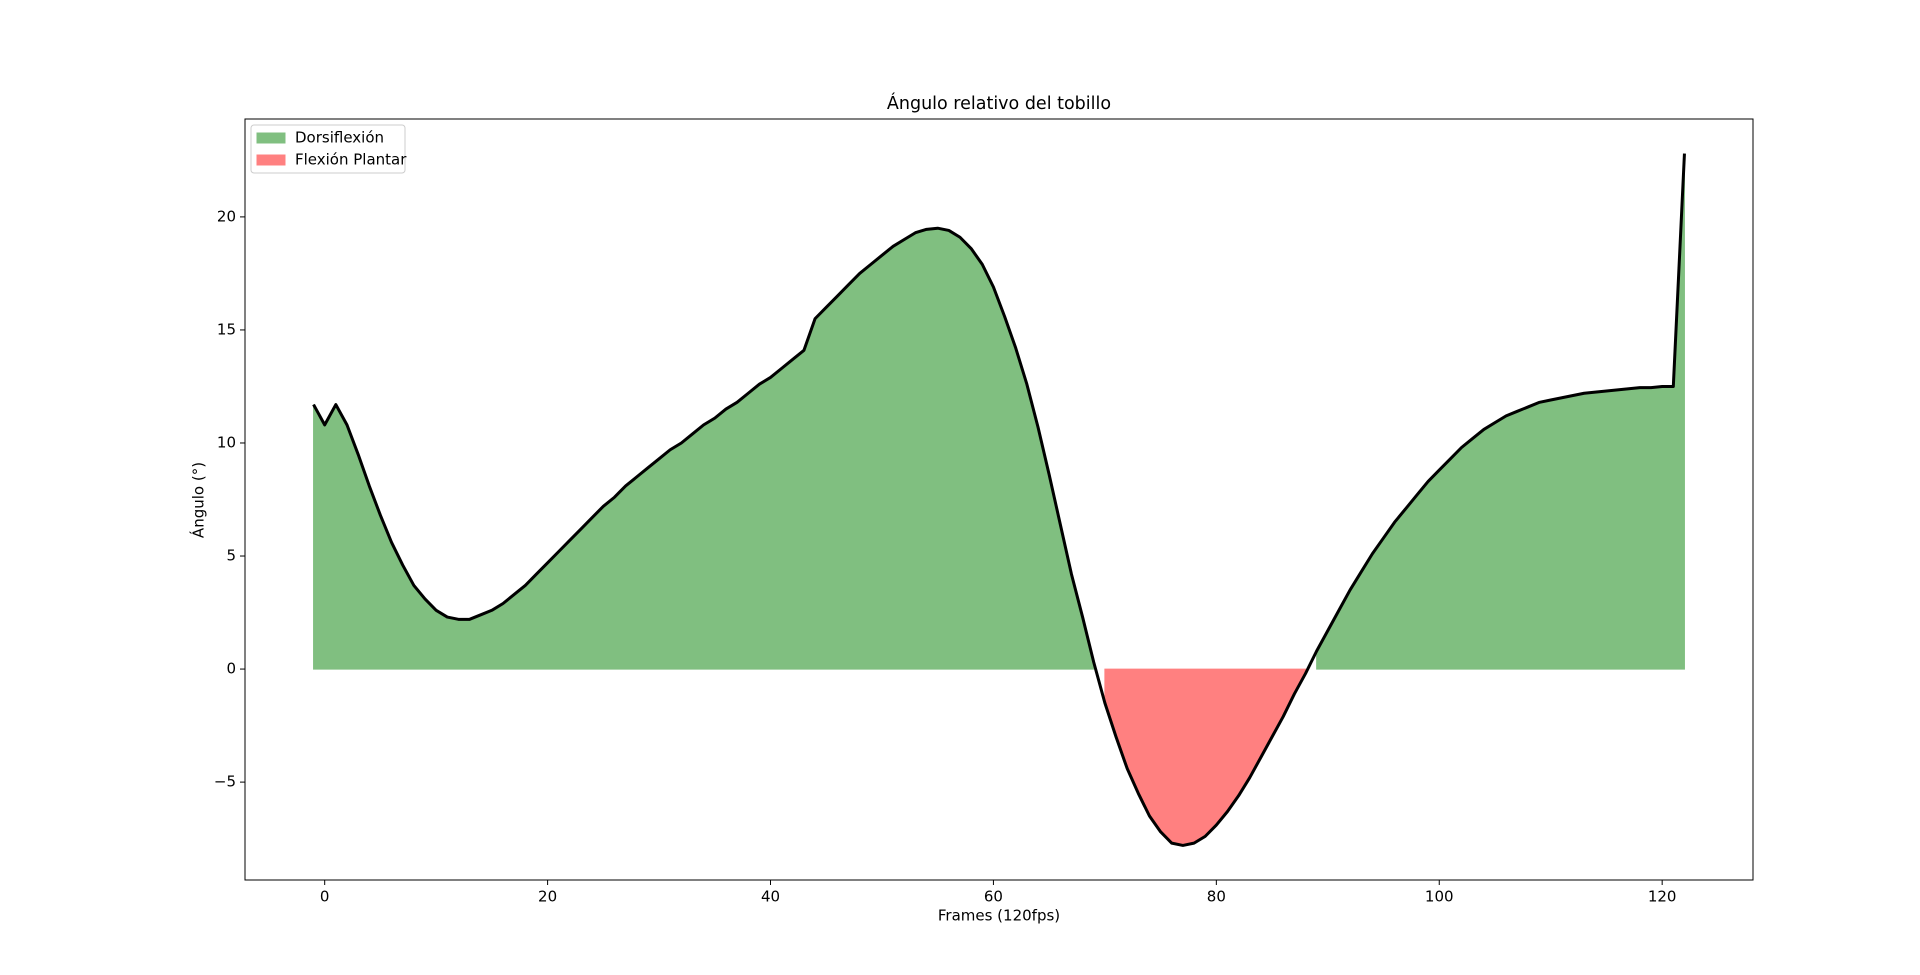 Image resolution: width=1920 pixels, height=975 pixels. I want to click on legend-label: Flexión Plantar, so click(351, 160).